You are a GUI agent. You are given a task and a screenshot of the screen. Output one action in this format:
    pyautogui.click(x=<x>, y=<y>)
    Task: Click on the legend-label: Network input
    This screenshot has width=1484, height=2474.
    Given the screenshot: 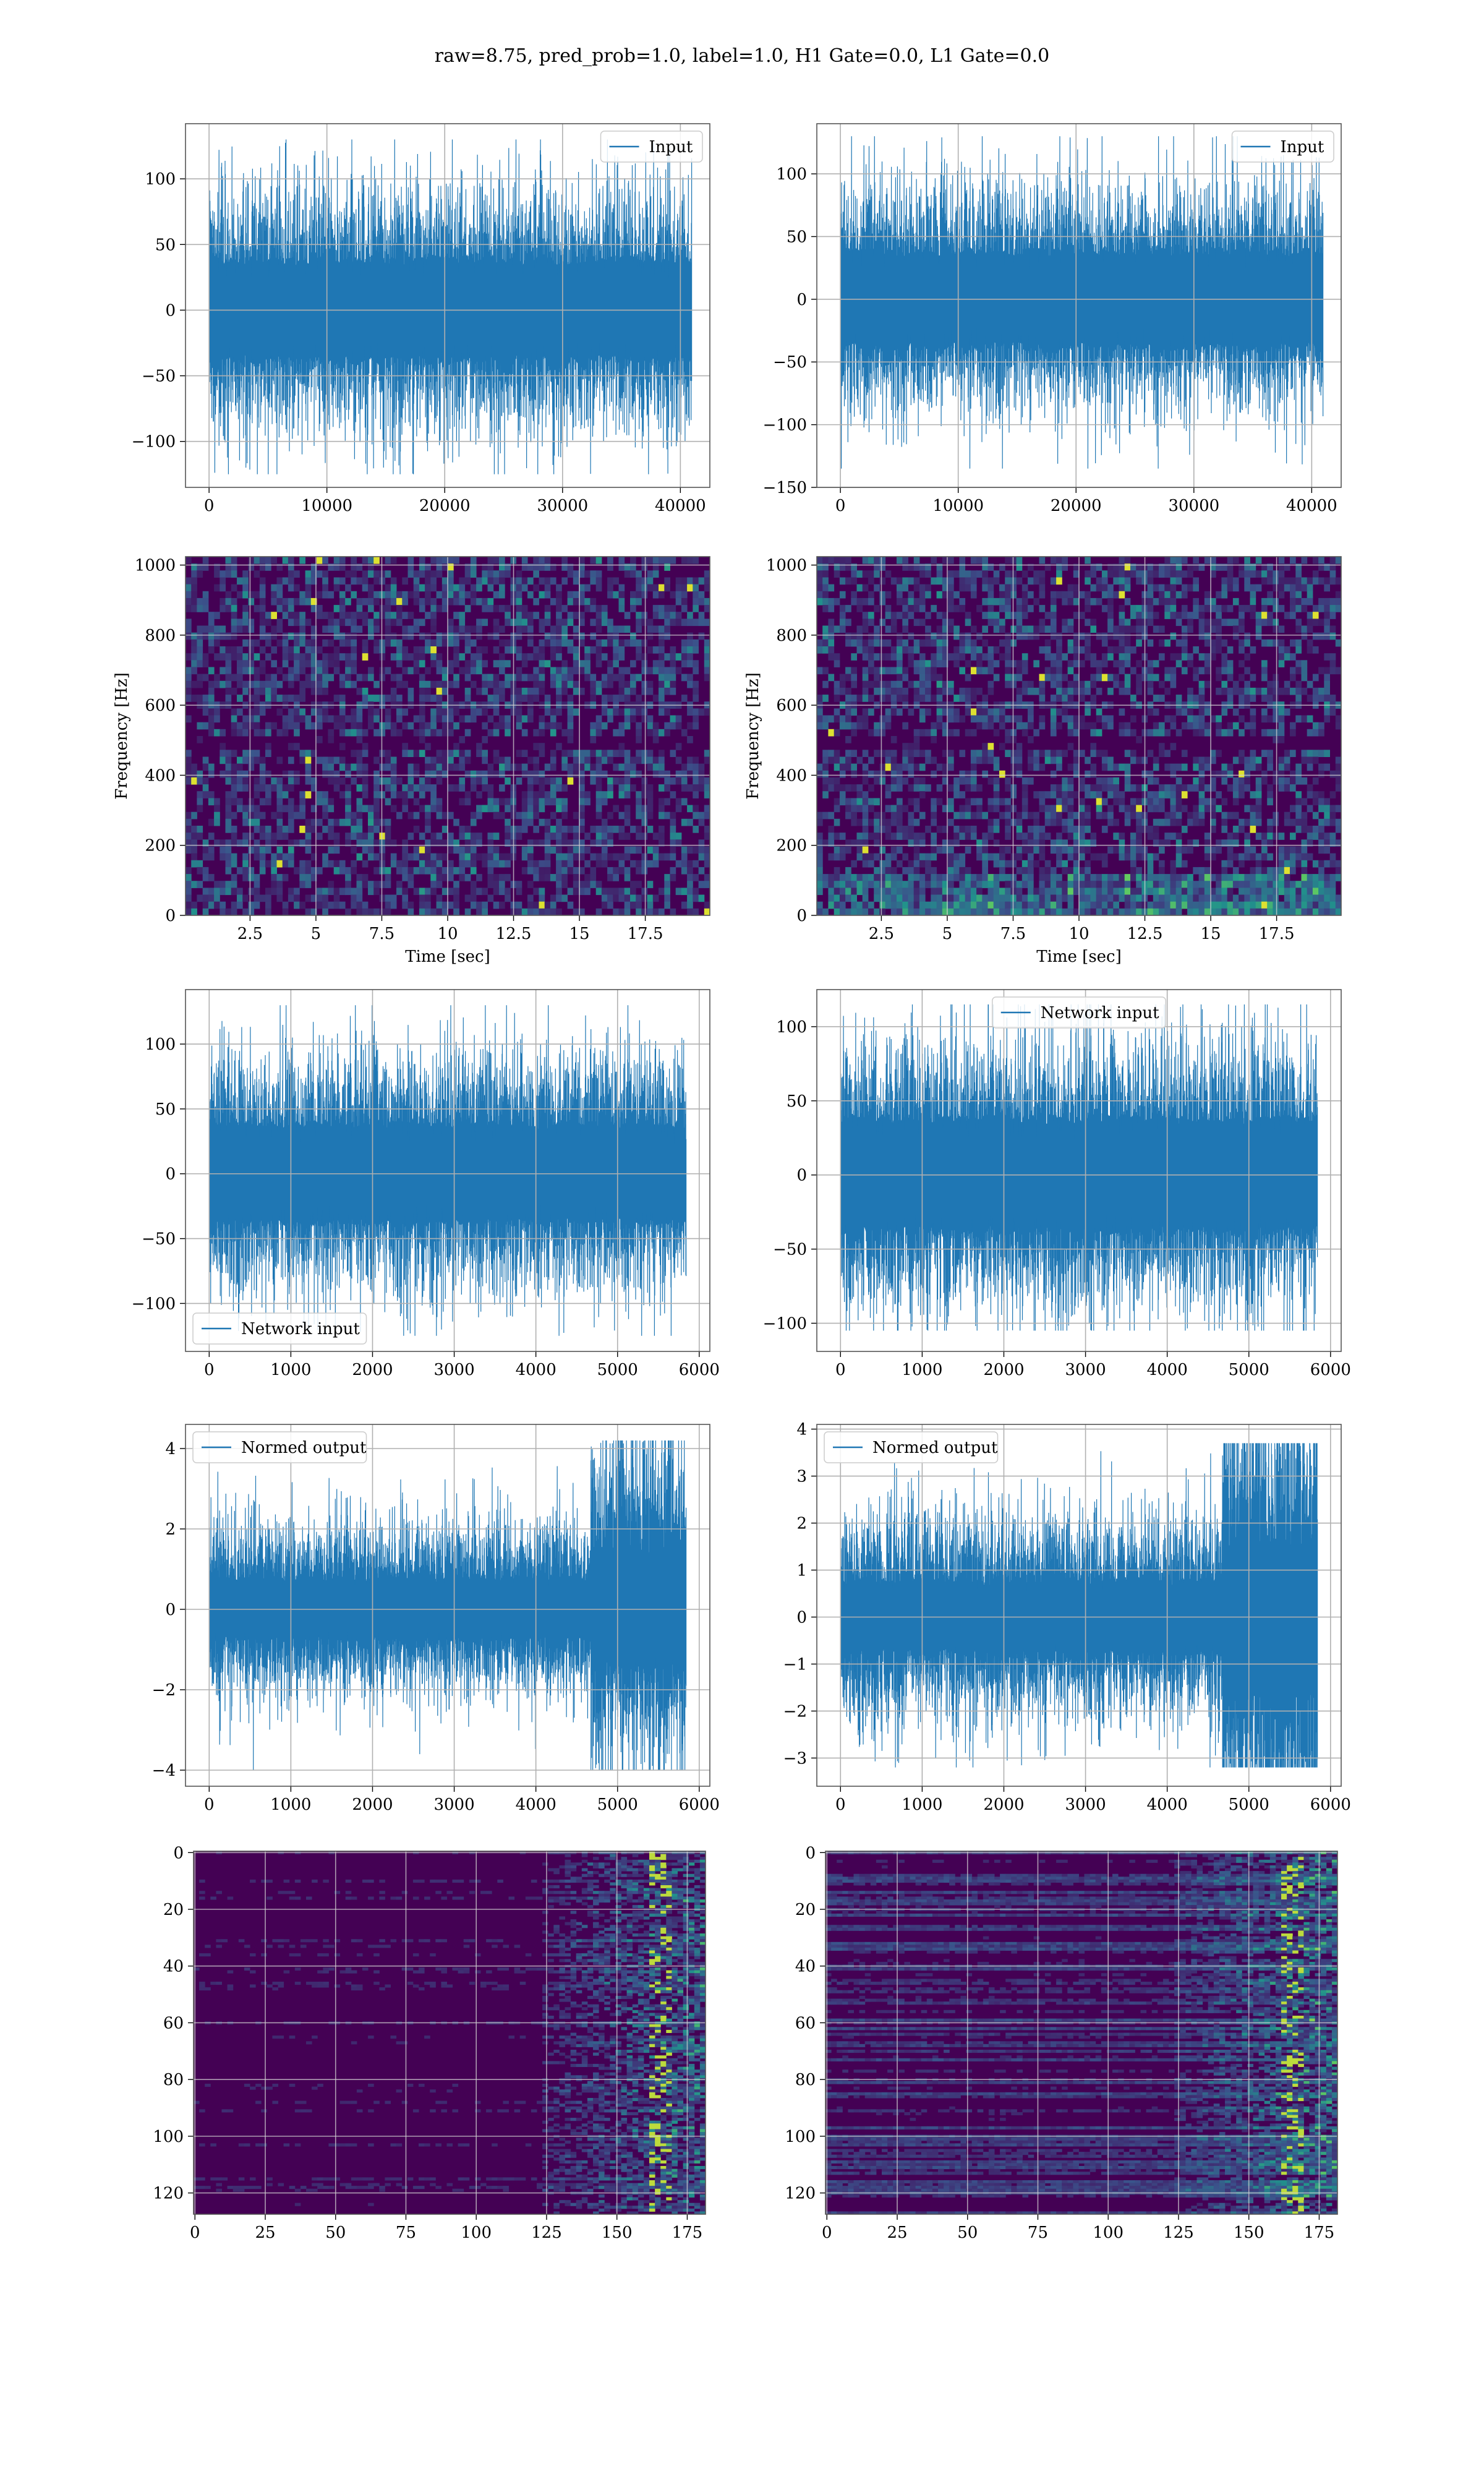 What is the action you would take?
    pyautogui.click(x=1100, y=1013)
    